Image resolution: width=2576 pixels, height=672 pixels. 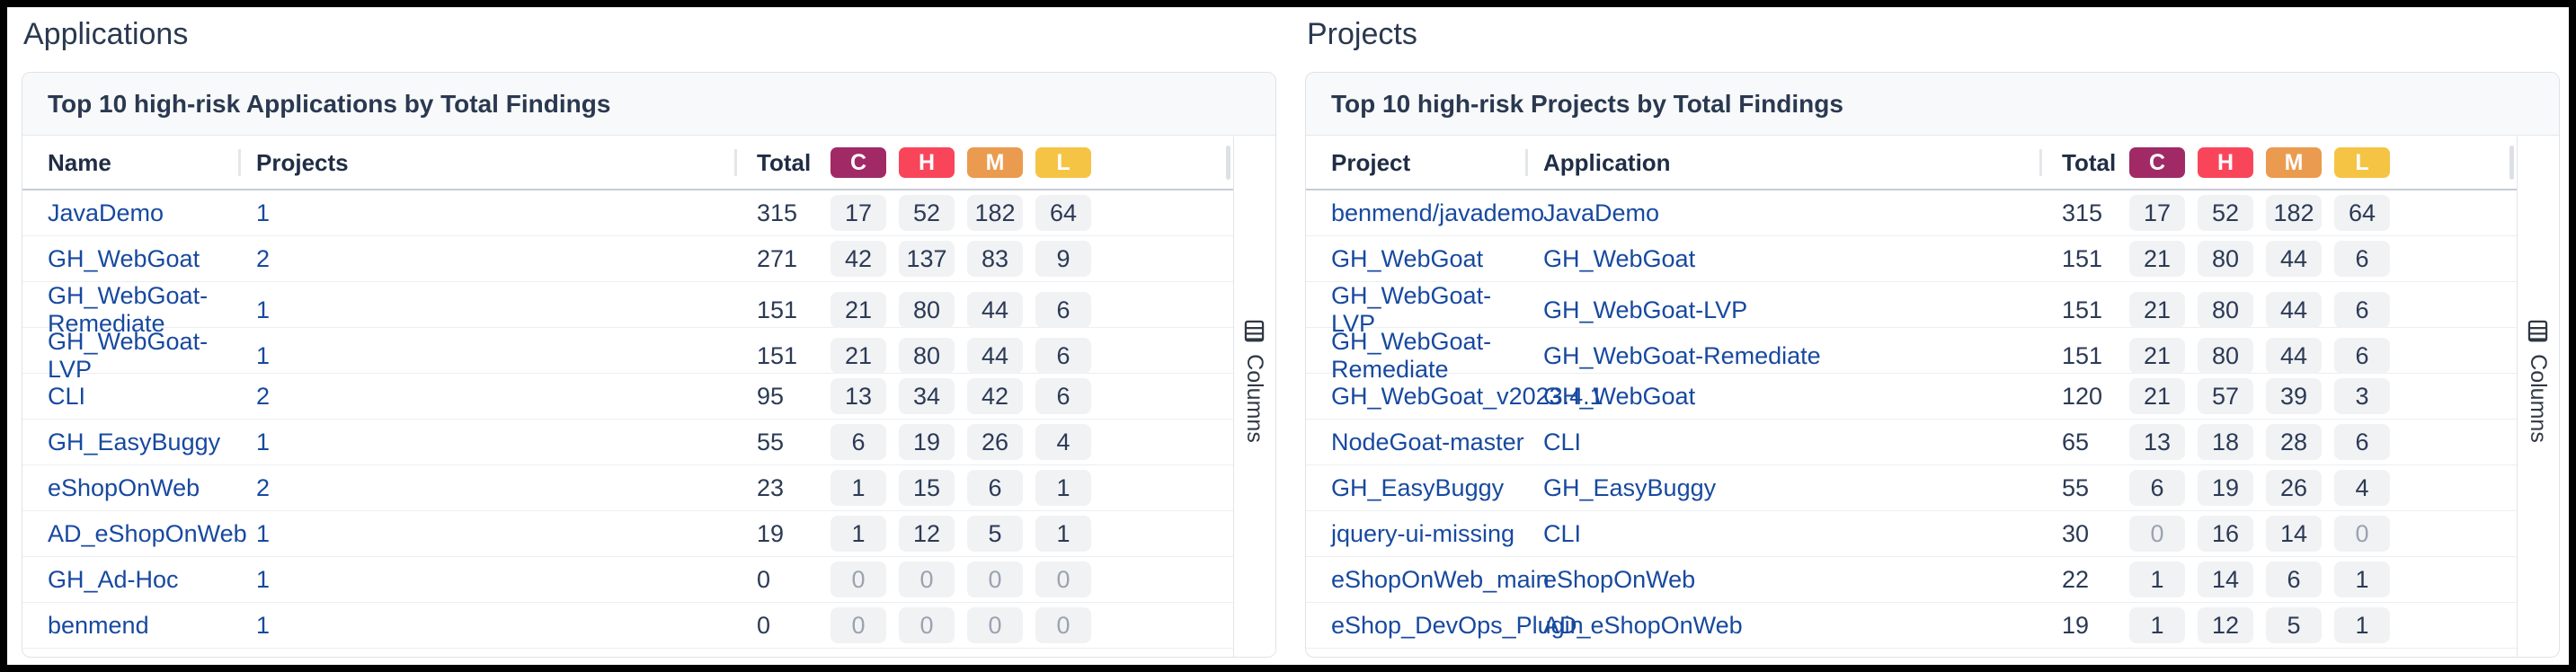 What do you see at coordinates (1782, 579) in the screenshot?
I see `table-cell: eShopOnWeb` at bounding box center [1782, 579].